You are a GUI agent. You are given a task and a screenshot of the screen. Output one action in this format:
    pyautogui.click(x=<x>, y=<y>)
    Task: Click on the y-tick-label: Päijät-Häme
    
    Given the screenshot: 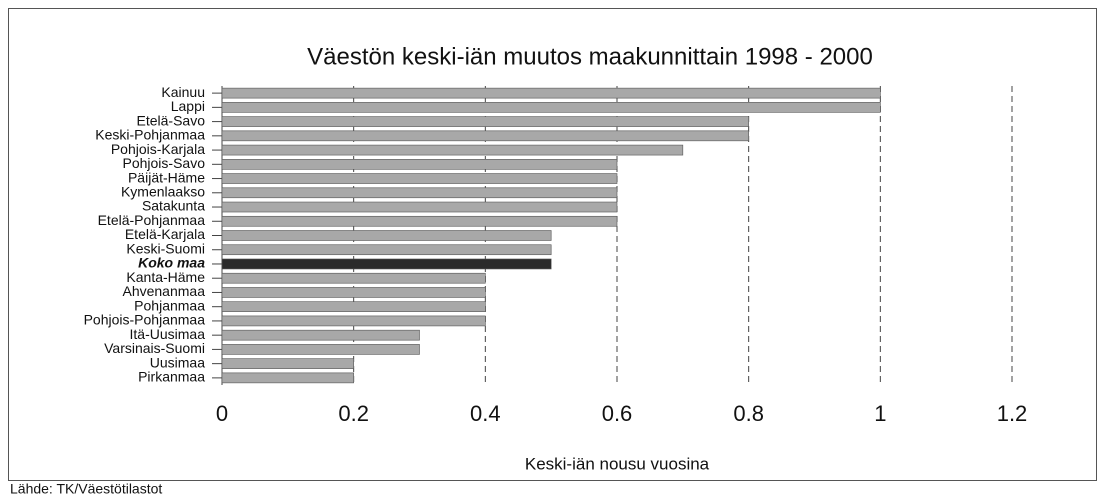 What is the action you would take?
    pyautogui.click(x=166, y=177)
    